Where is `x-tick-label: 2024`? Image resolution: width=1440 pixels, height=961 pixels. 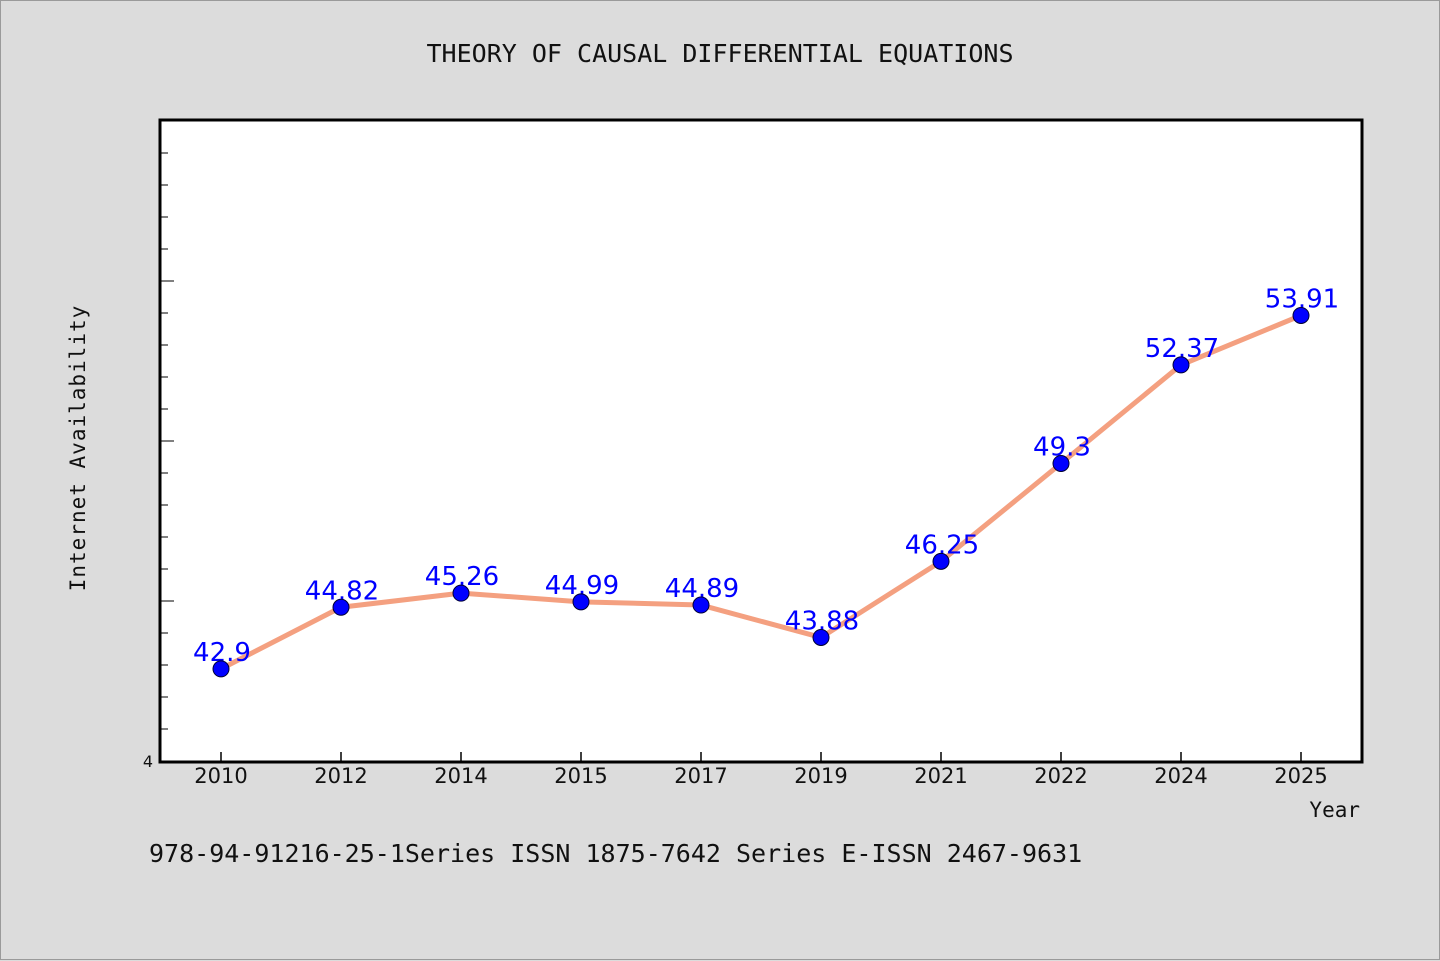 x-tick-label: 2024 is located at coordinates (1180, 776).